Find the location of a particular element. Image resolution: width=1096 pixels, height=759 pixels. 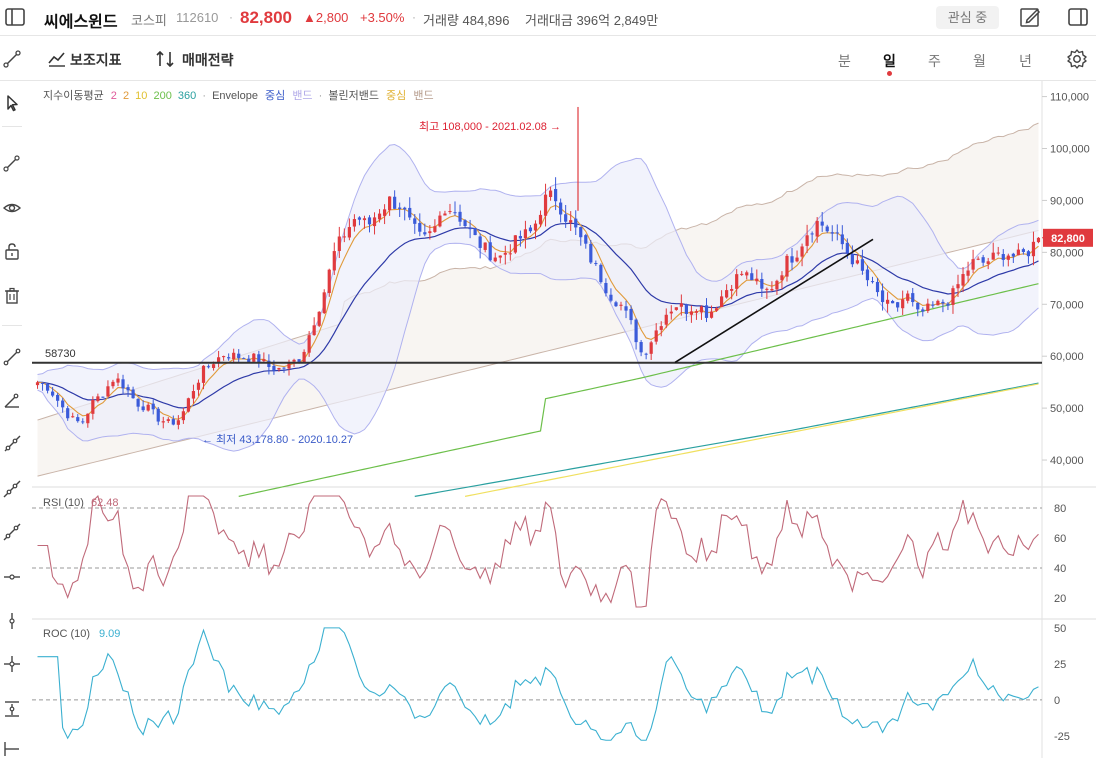

period-week: 주 is located at coordinates (934, 61).